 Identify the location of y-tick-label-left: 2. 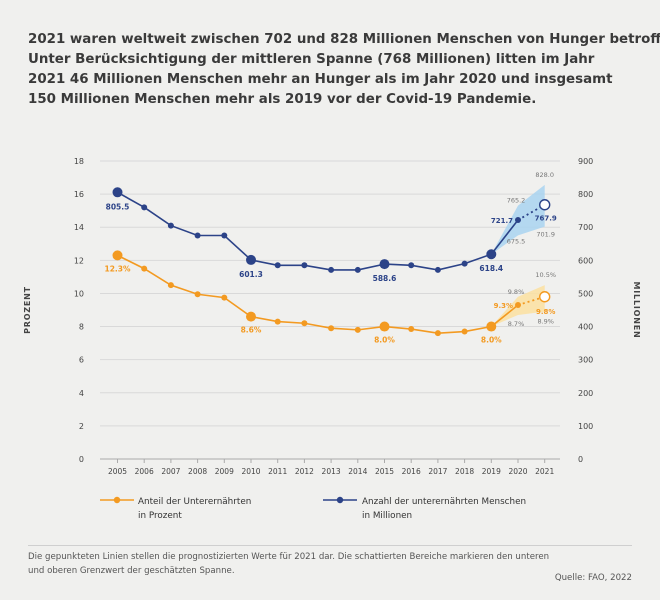
(81, 426).